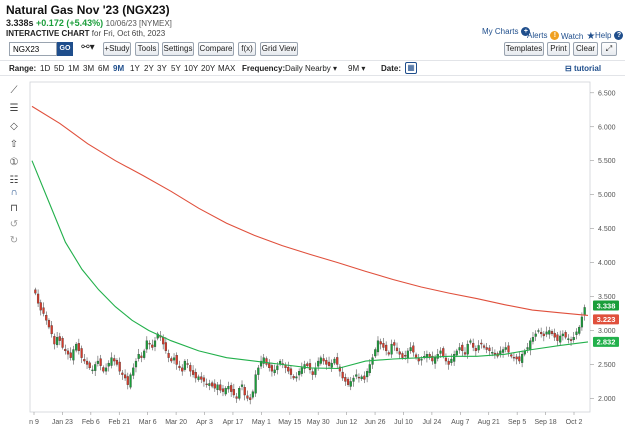 The height and width of the screenshot is (433, 625). Describe the element at coordinates (14, 224) in the screenshot. I see `undo-icon: ↺` at that location.